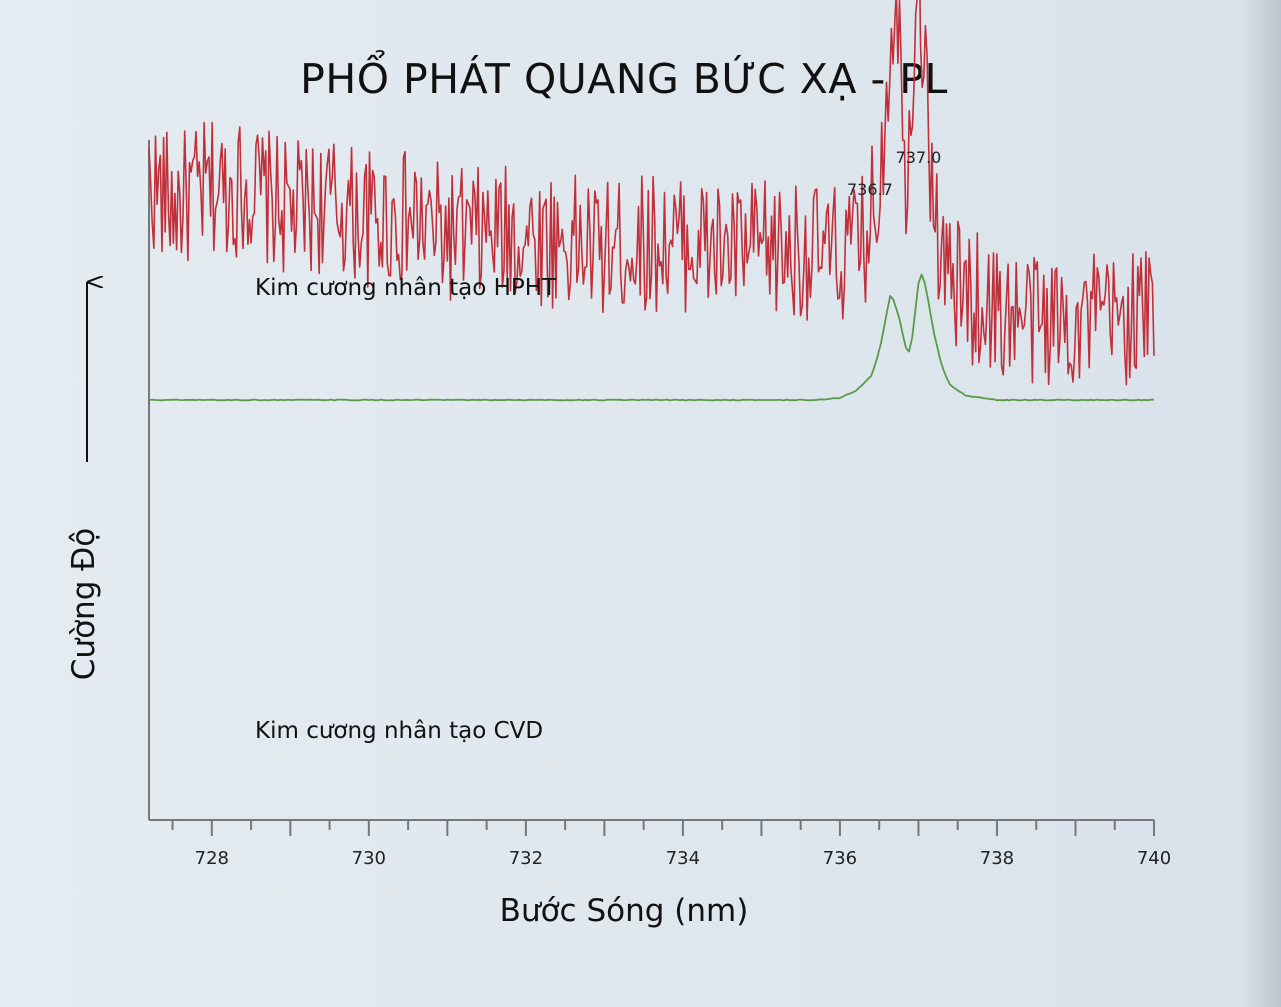 The image size is (1281, 1007). I want to click on x-tick-label: 740, so click(1154, 858).